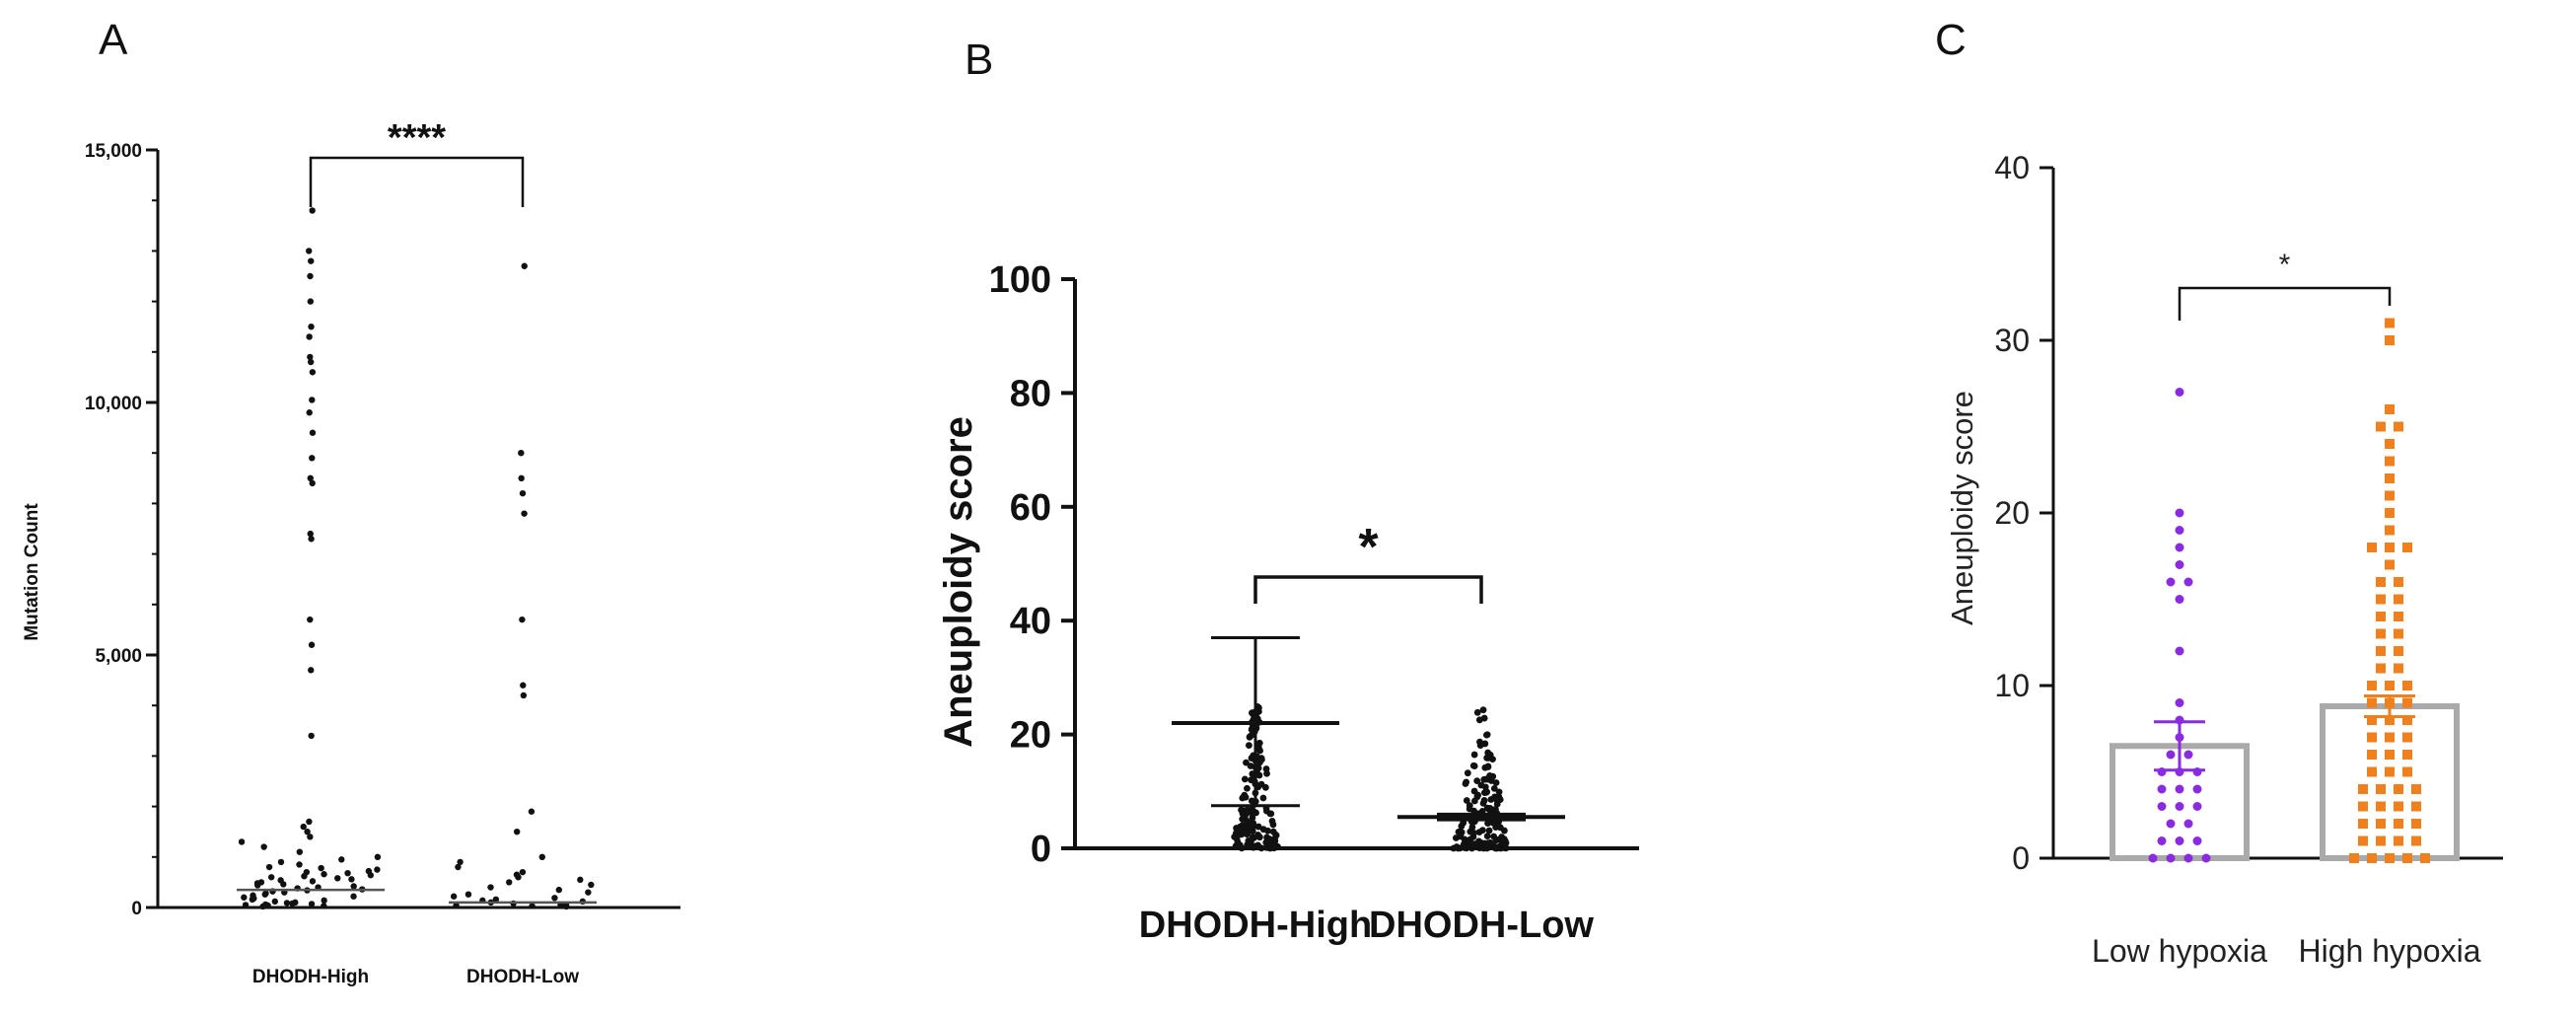 This screenshot has height=1017, width=2576. What do you see at coordinates (113, 40) in the screenshot?
I see `panel-letter-a: A` at bounding box center [113, 40].